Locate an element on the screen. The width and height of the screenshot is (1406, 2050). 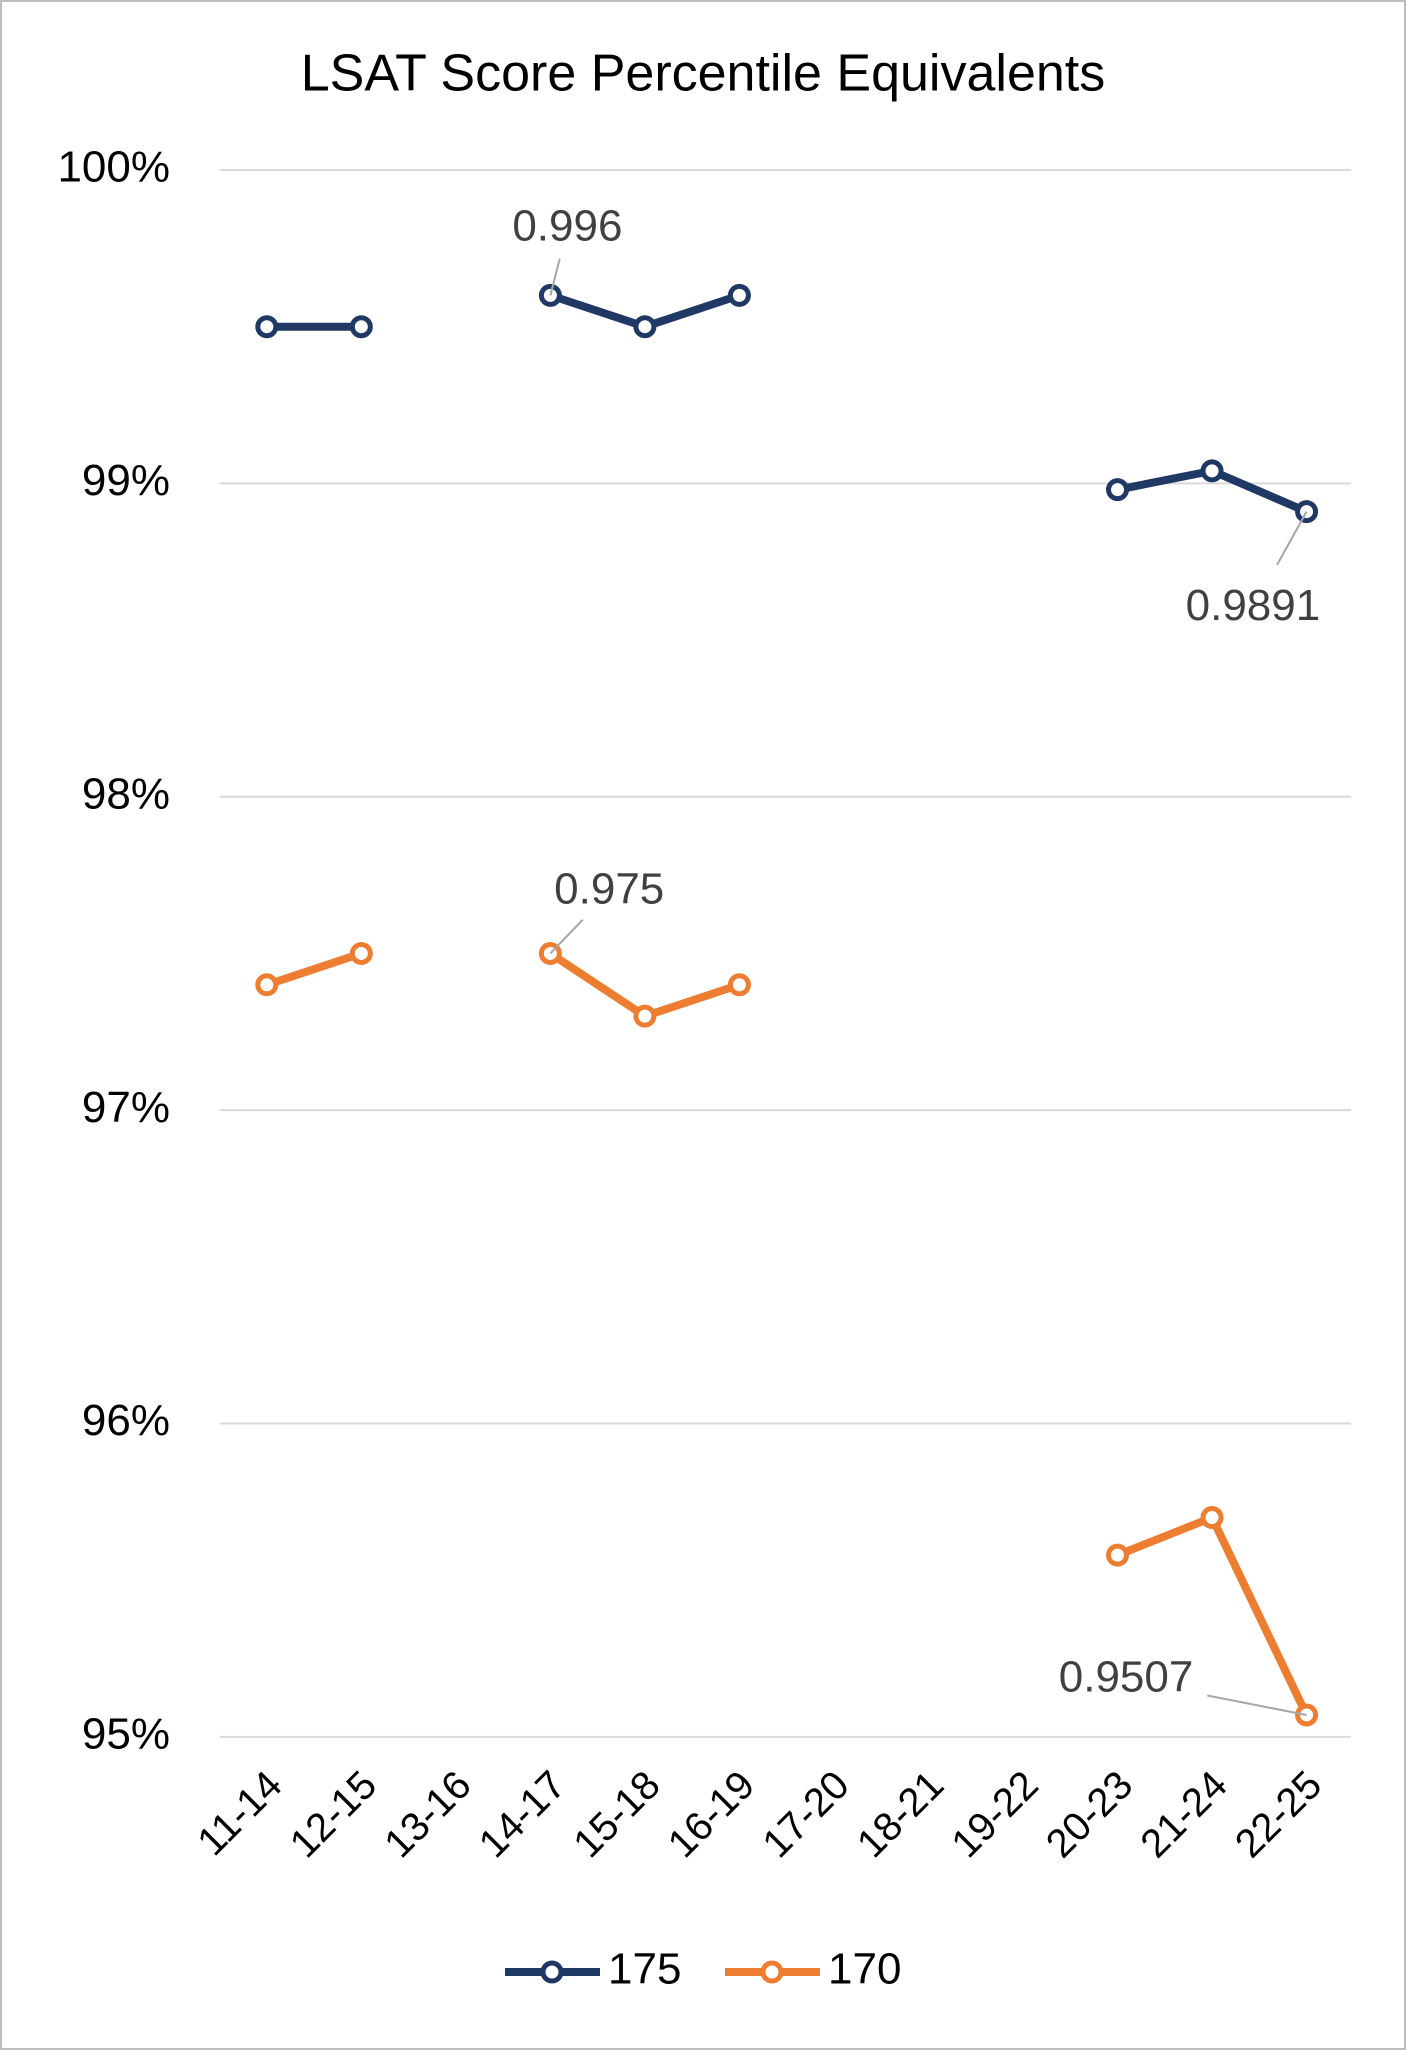
y-tick-label: 96% is located at coordinates (126, 1420).